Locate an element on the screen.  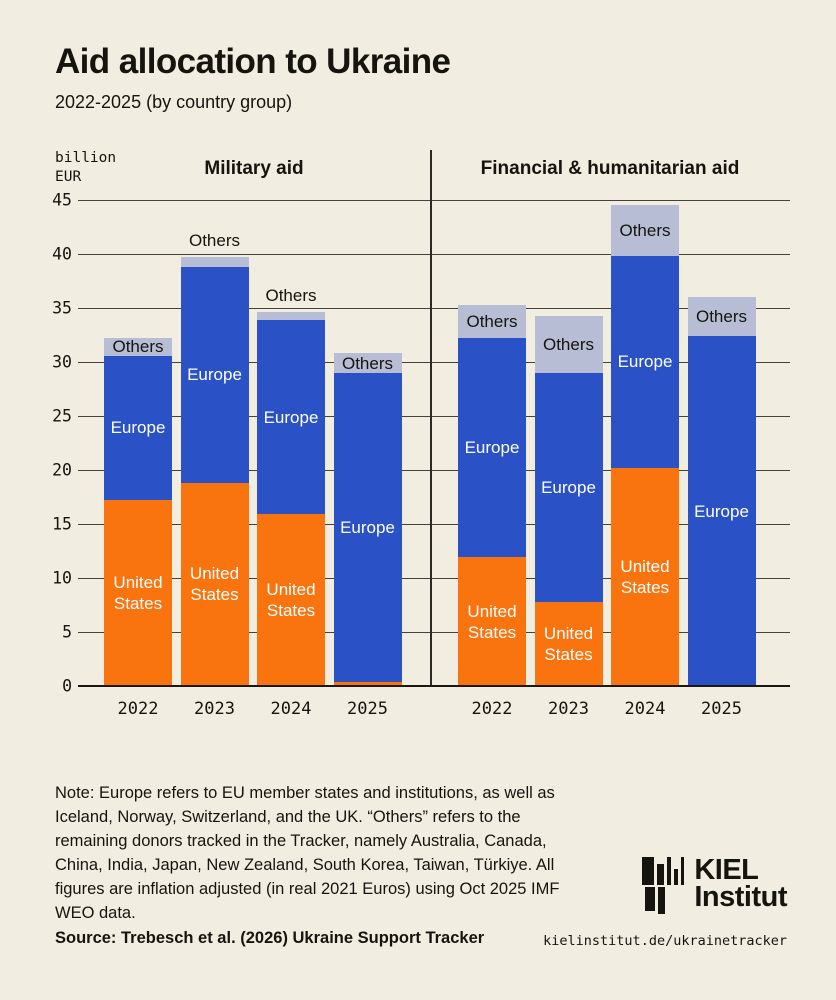
y-axis-unit-label: billion EUR is located at coordinates (86, 167).